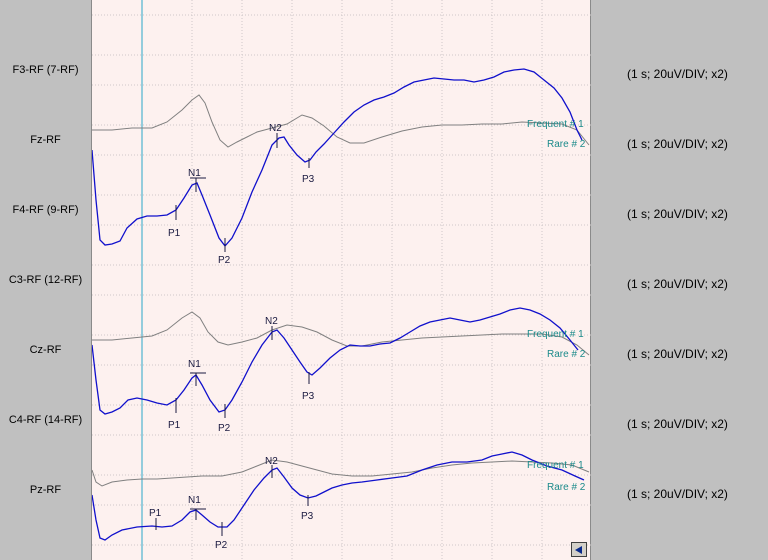 The width and height of the screenshot is (768, 560). I want to click on peak-label-p2: P2, so click(224, 260).